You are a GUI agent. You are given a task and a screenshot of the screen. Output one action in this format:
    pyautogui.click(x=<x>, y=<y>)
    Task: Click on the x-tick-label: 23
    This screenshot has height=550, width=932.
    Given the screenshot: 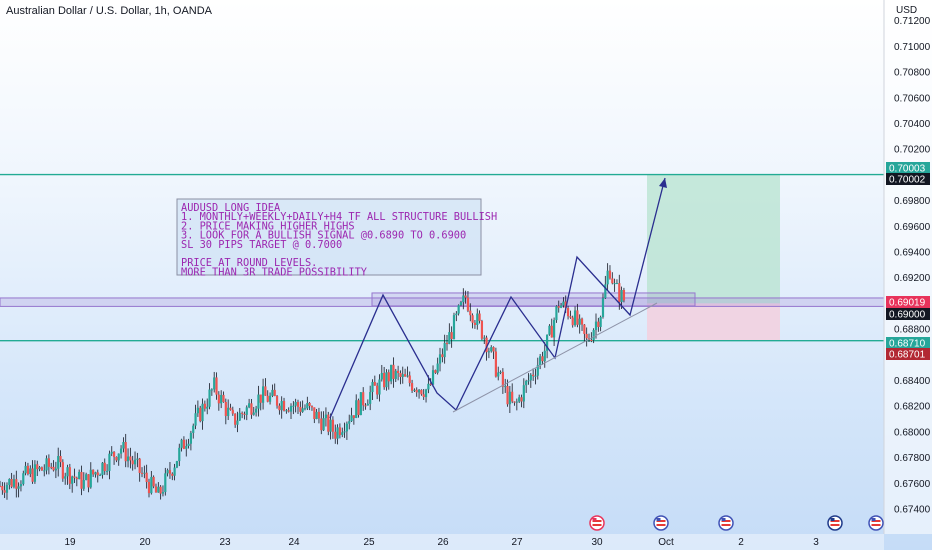 What is the action you would take?
    pyautogui.click(x=225, y=542)
    